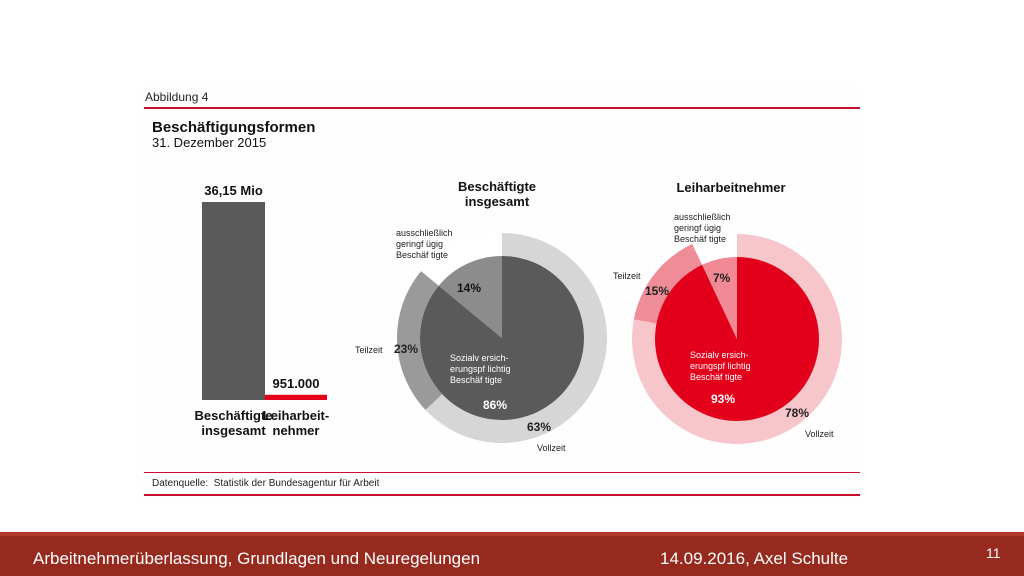 The height and width of the screenshot is (576, 1024). What do you see at coordinates (209, 142) in the screenshot?
I see `figure-subtitle: 31. Dezember 2015` at bounding box center [209, 142].